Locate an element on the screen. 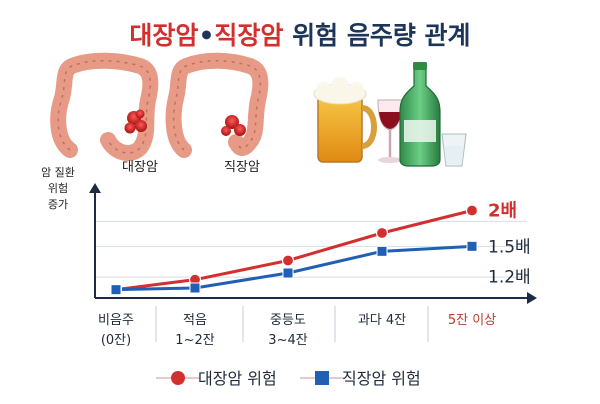  x-tick-label: 중등도 is located at coordinates (288, 320).